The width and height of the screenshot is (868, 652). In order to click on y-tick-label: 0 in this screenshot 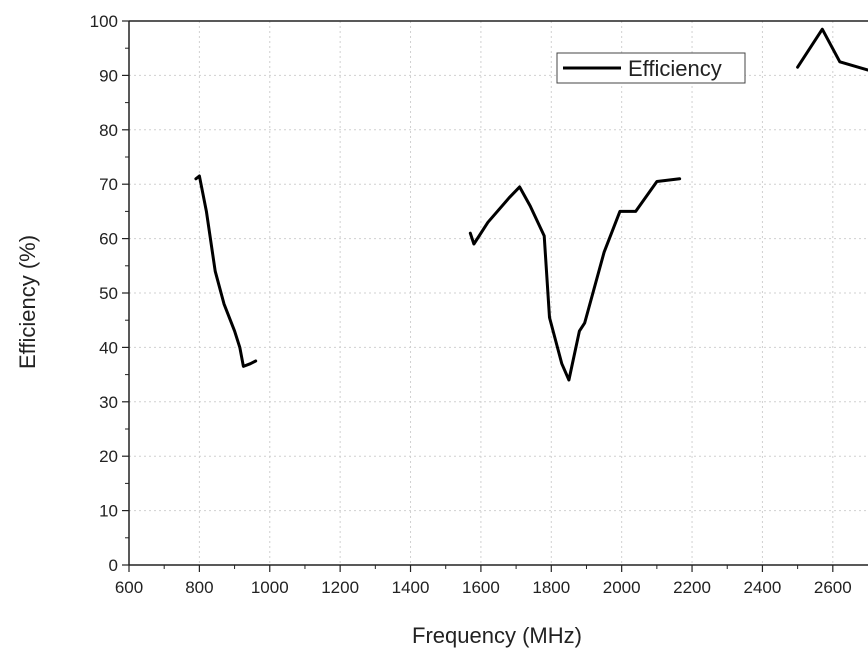, I will do `click(113, 565)`.